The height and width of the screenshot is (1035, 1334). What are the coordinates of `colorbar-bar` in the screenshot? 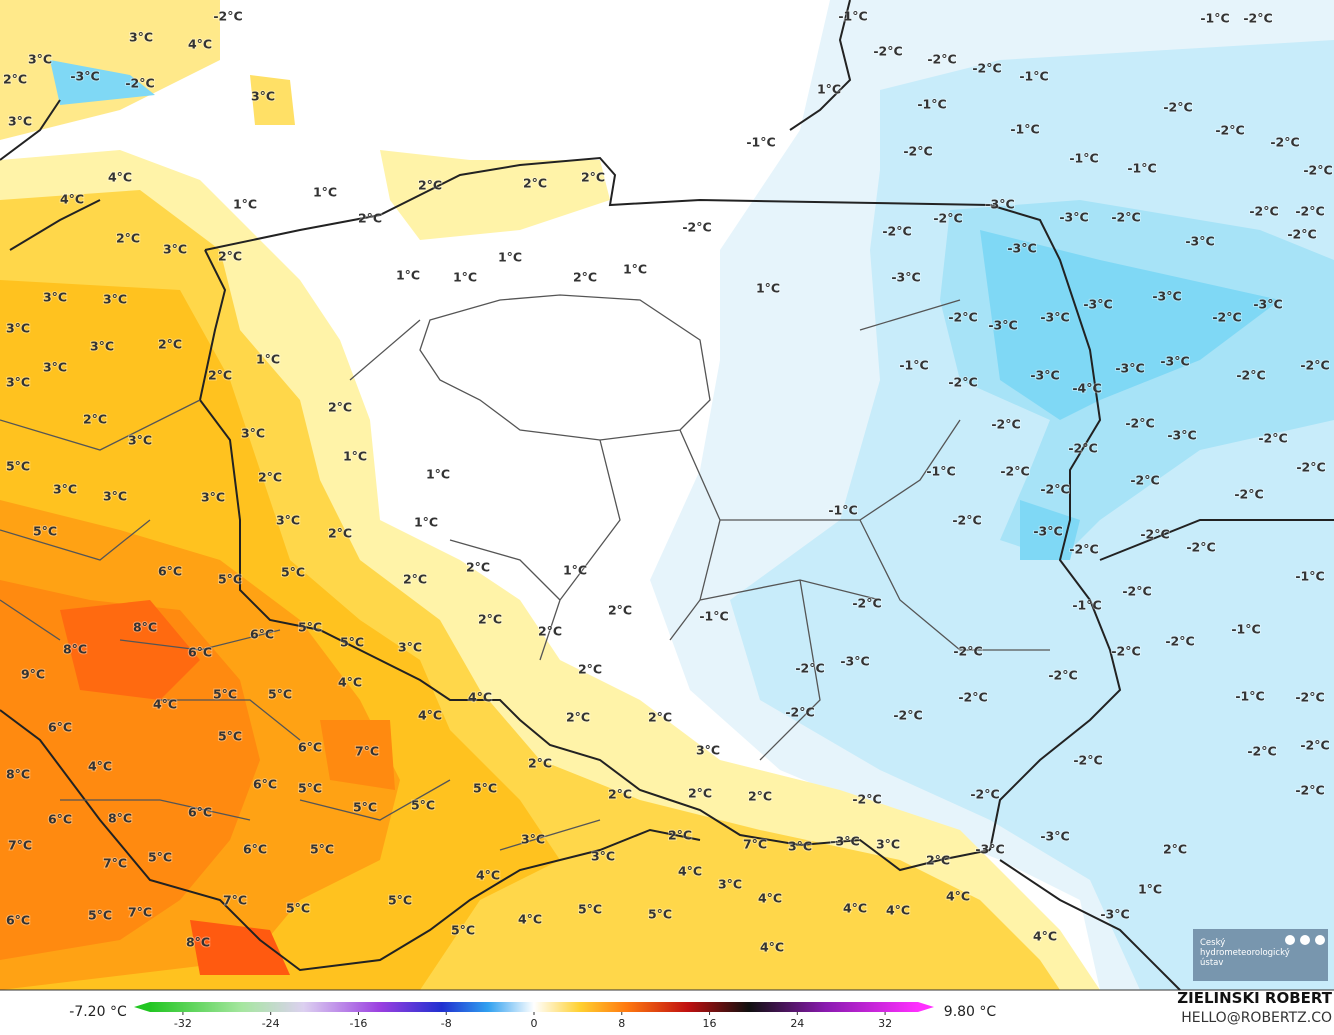 It's located at (534, 1007).